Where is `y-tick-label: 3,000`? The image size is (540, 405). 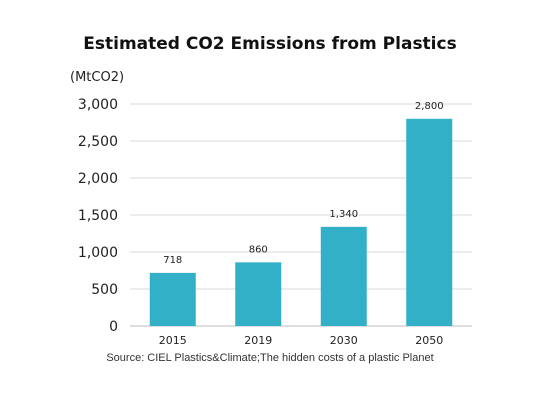 y-tick-label: 3,000 is located at coordinates (98, 105).